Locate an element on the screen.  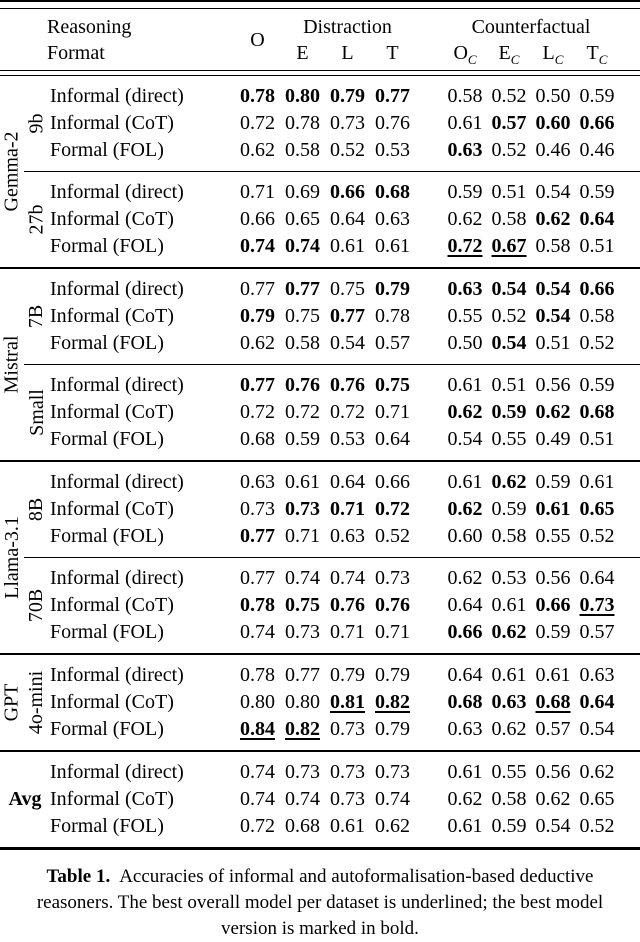
table-top-rule is located at coordinates (320, 4).